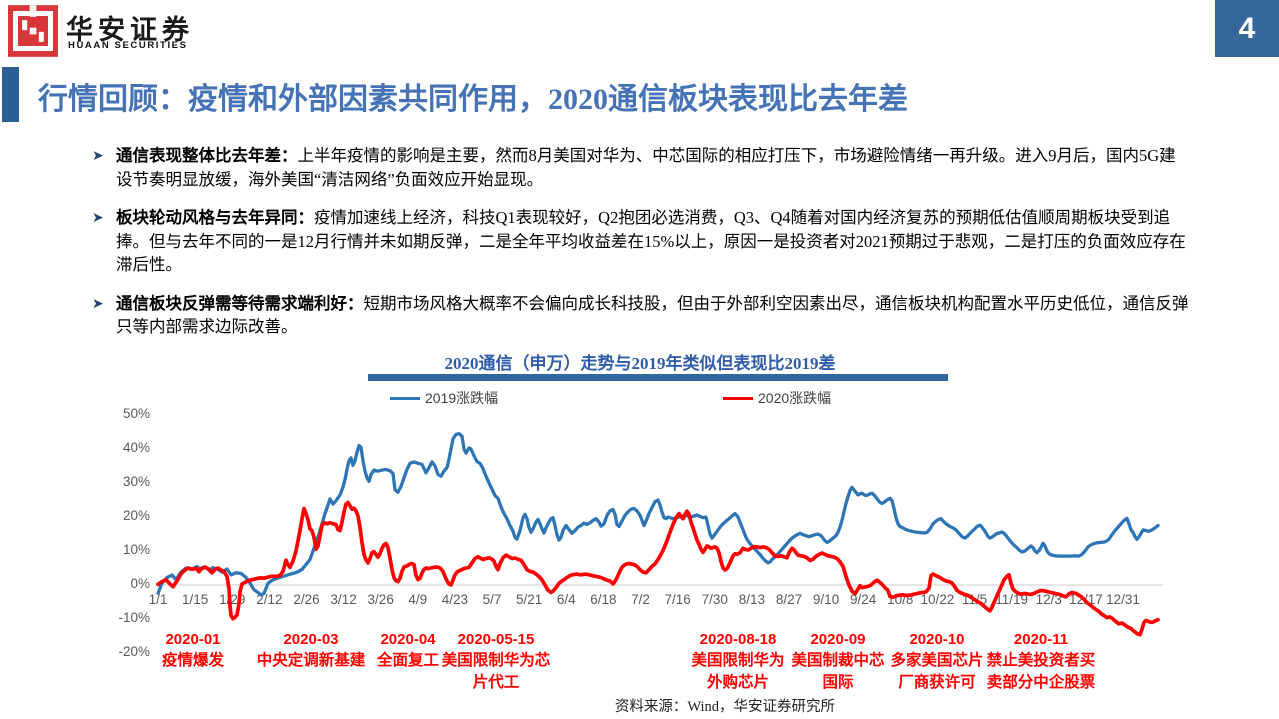 The width and height of the screenshot is (1279, 719). Describe the element at coordinates (311, 660) in the screenshot. I see `event-annotation-text: 中央定调新基建` at that location.